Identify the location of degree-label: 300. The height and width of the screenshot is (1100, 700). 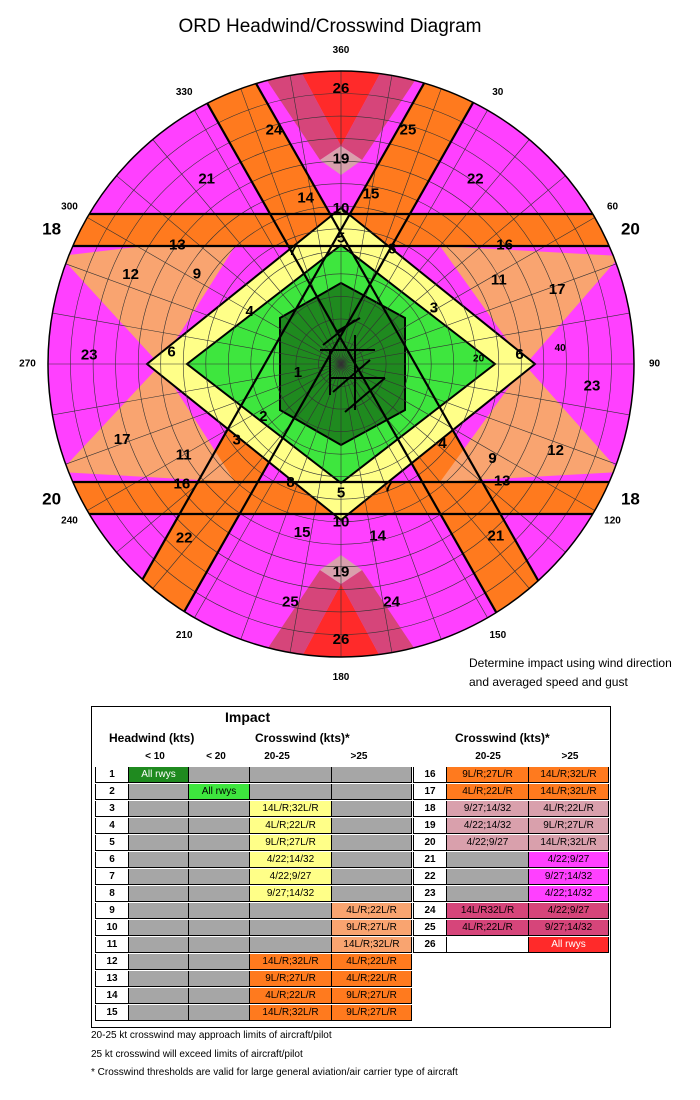
(69, 207).